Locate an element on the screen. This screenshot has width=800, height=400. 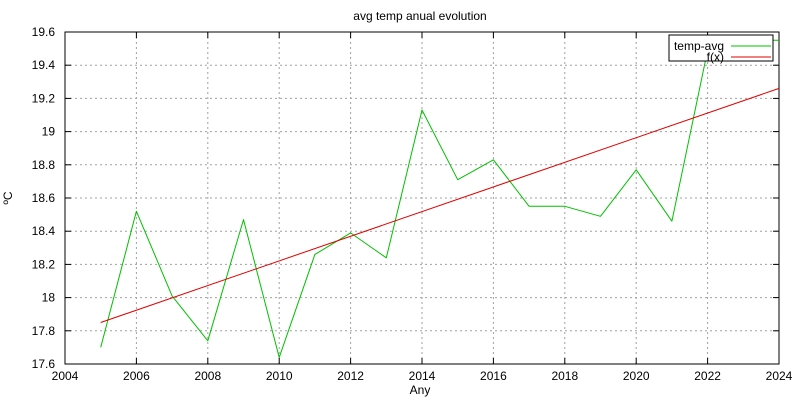
x-tick-label: 2014 is located at coordinates (422, 376).